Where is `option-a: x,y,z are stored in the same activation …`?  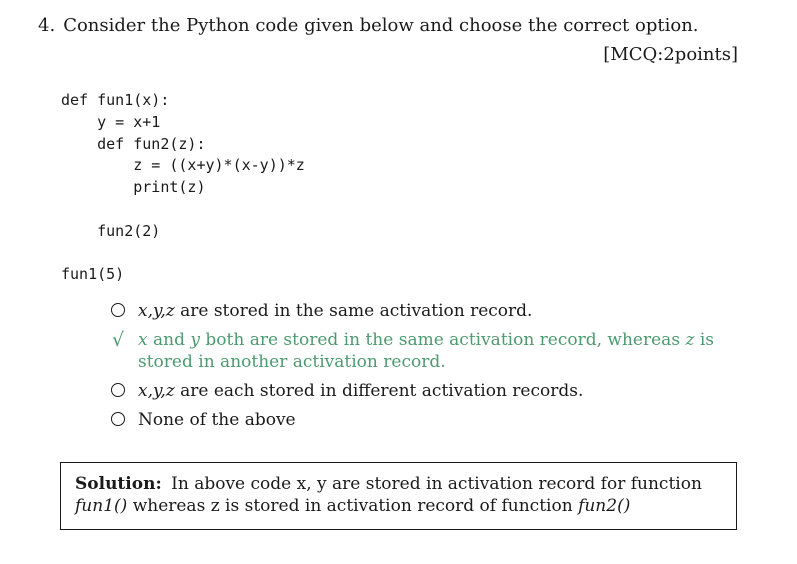
option-a: x,y,z are stored in the same activation … is located at coordinates (430, 311).